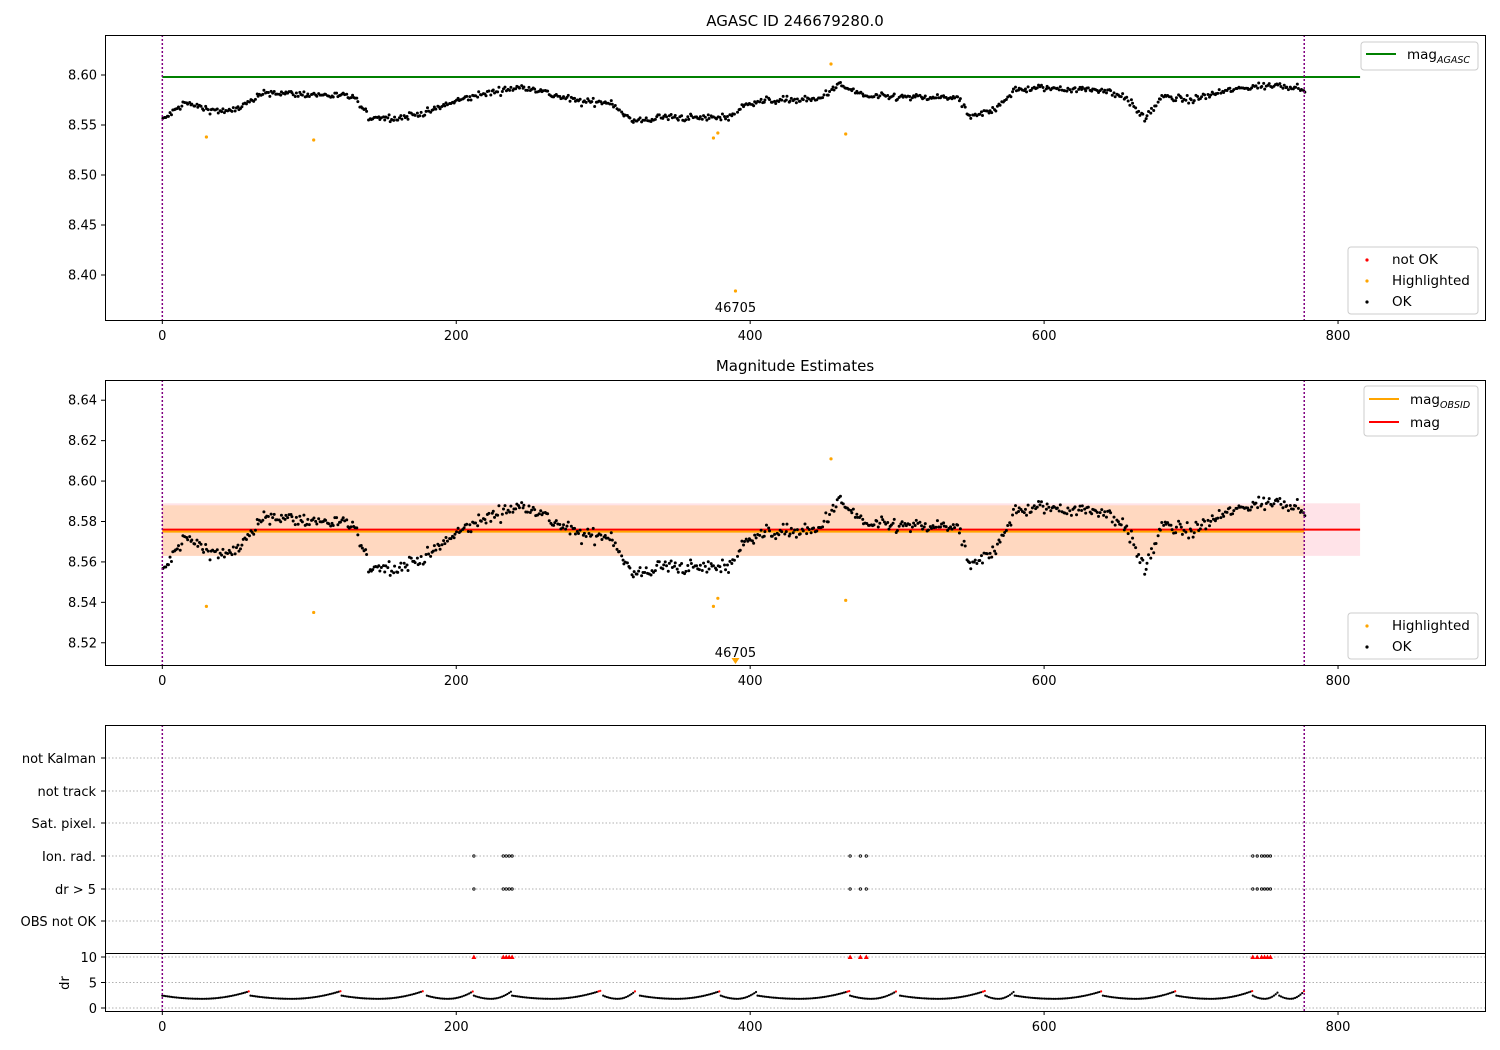  I want to click on flag-row-label: Ion. rad., so click(69, 857).